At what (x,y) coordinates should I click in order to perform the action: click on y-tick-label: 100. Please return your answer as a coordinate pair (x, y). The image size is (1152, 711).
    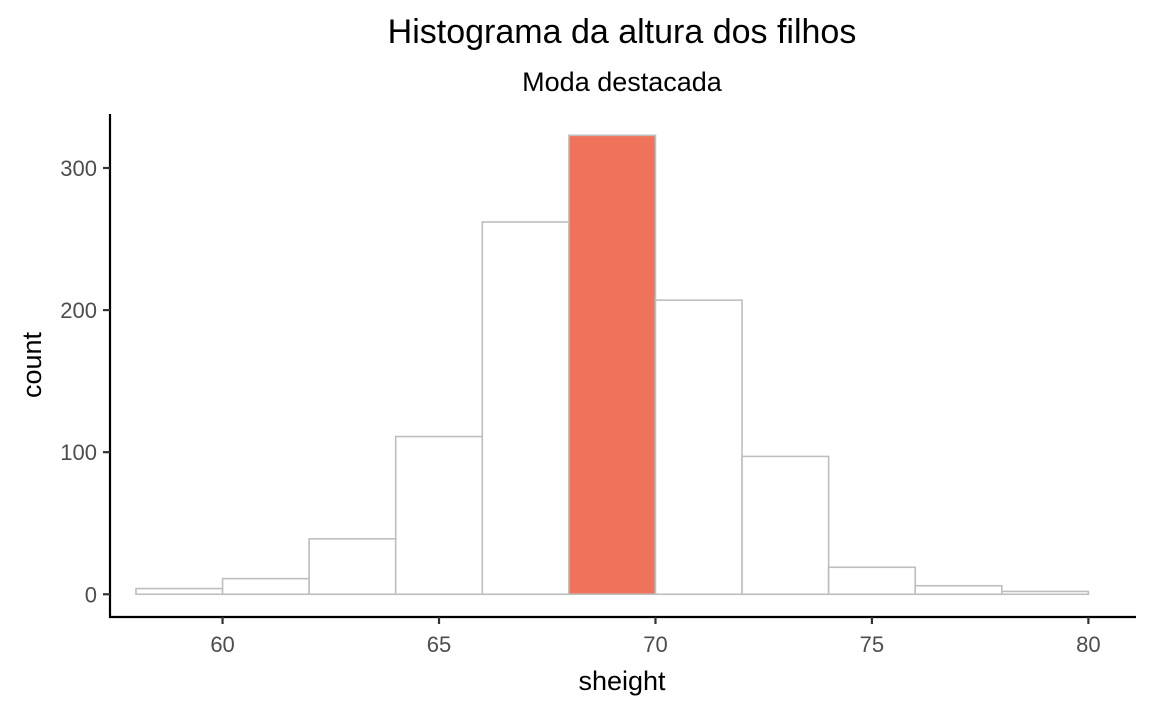
    Looking at the image, I should click on (78, 452).